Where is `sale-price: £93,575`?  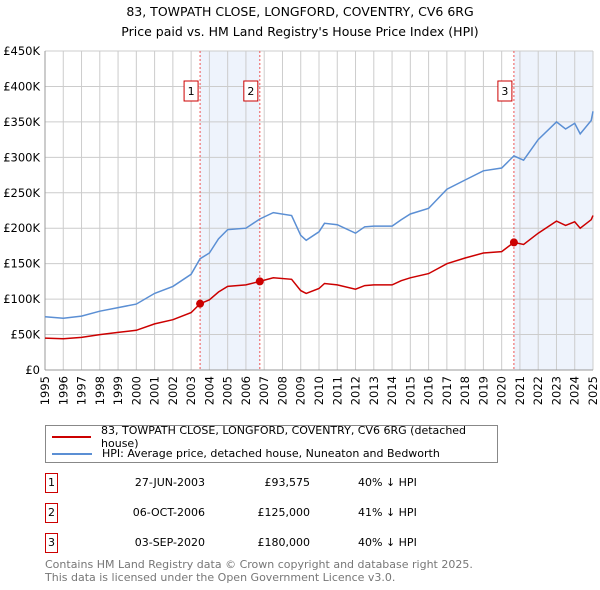
sale-price: £93,575 is located at coordinates (287, 482).